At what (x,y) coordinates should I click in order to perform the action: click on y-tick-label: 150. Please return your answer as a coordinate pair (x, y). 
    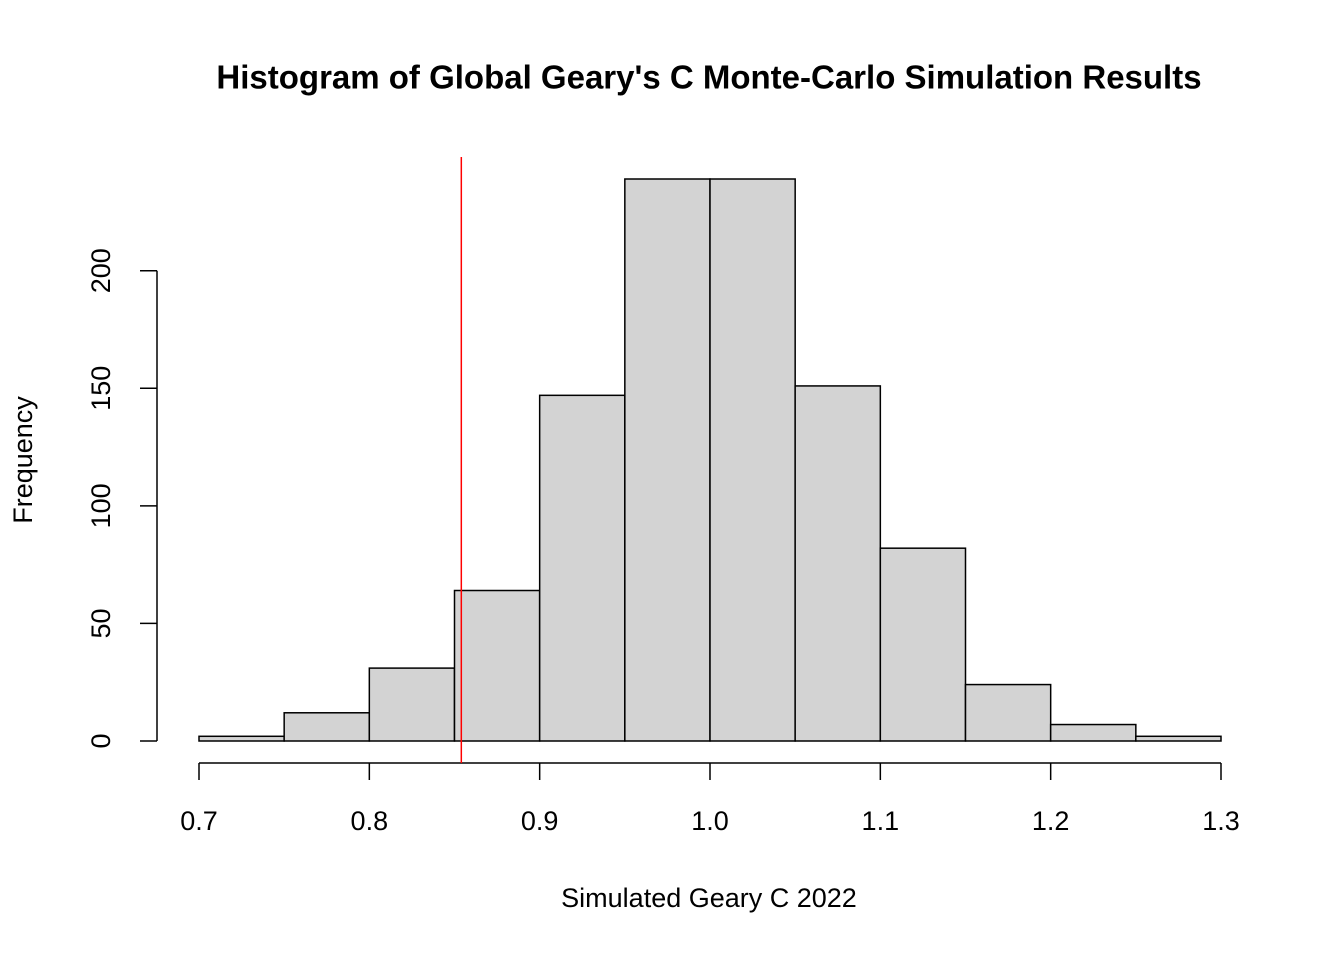
    Looking at the image, I should click on (101, 388).